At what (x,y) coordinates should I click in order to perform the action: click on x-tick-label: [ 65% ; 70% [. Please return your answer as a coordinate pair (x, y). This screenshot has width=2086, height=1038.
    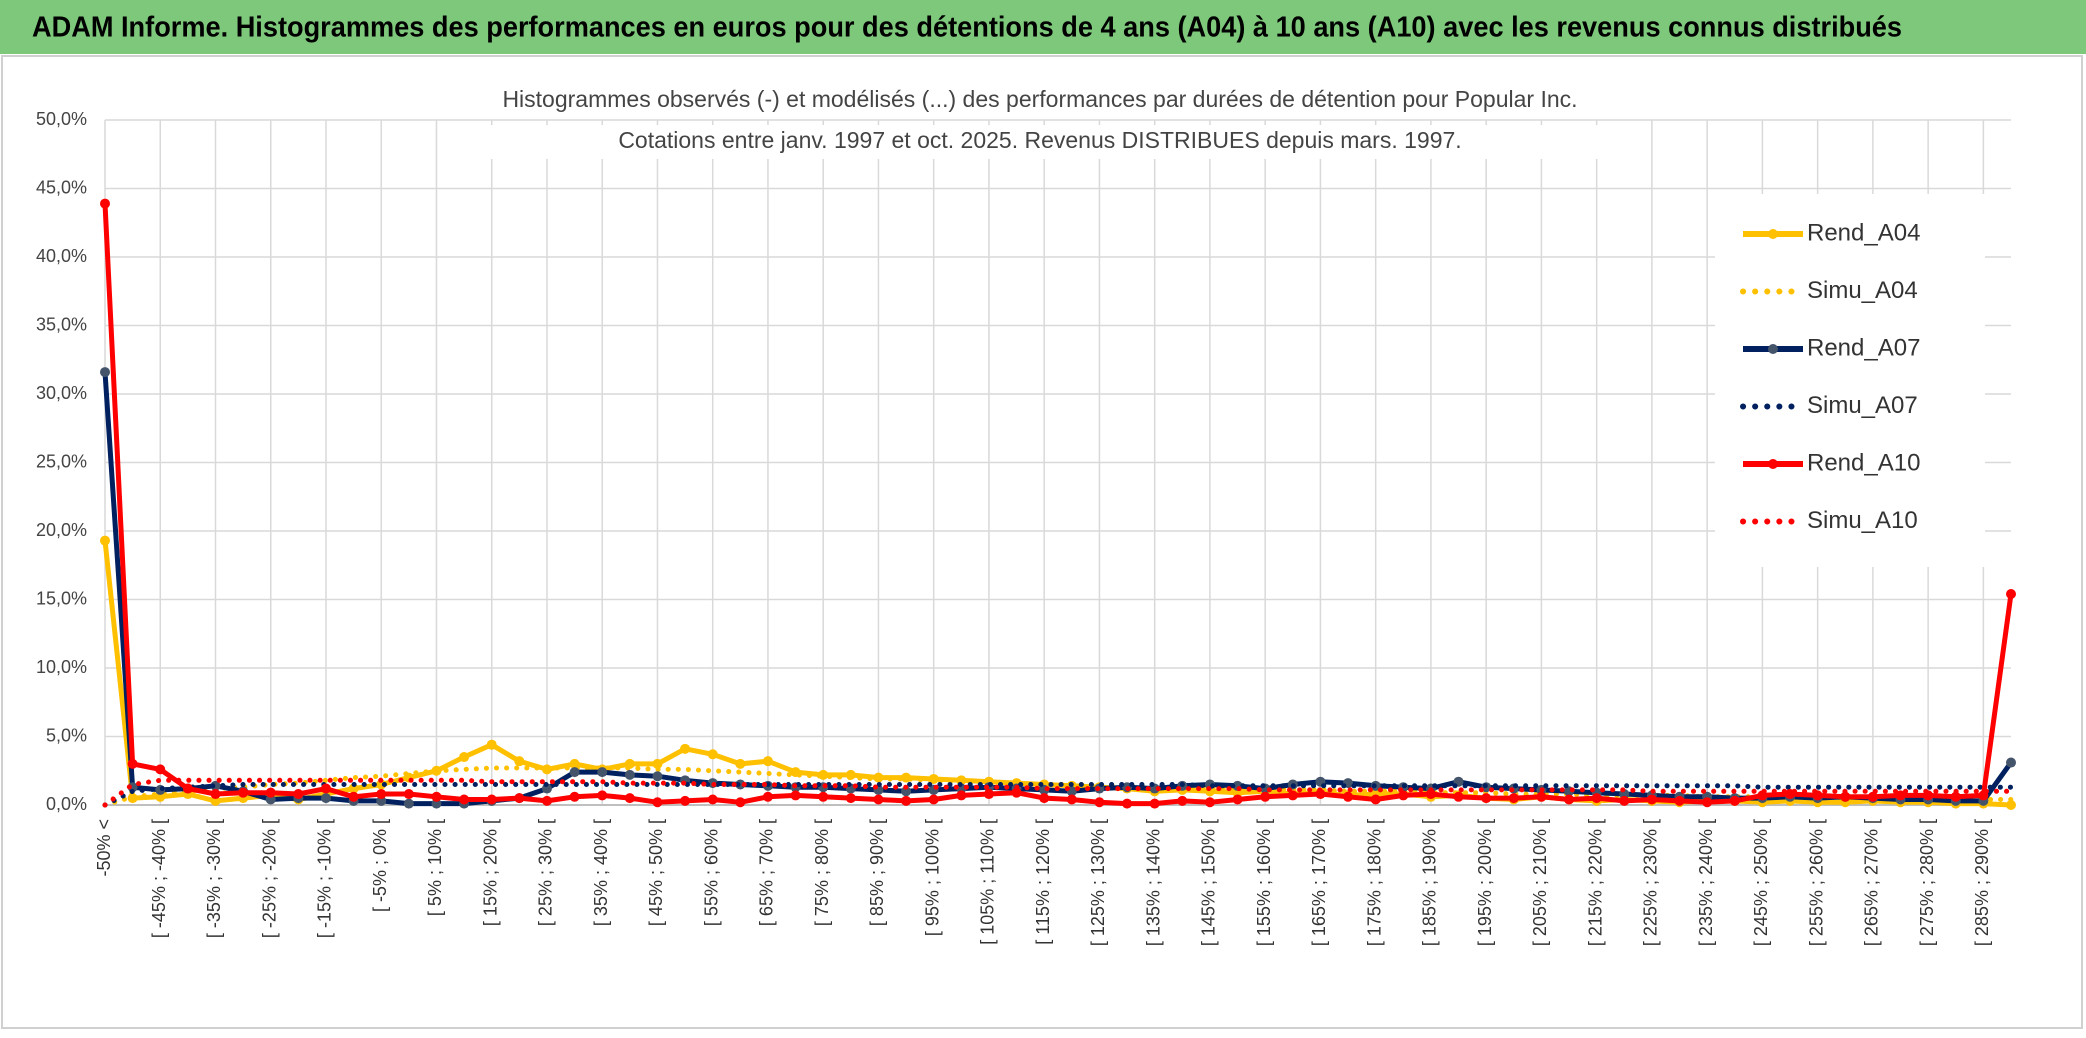
    Looking at the image, I should click on (767, 872).